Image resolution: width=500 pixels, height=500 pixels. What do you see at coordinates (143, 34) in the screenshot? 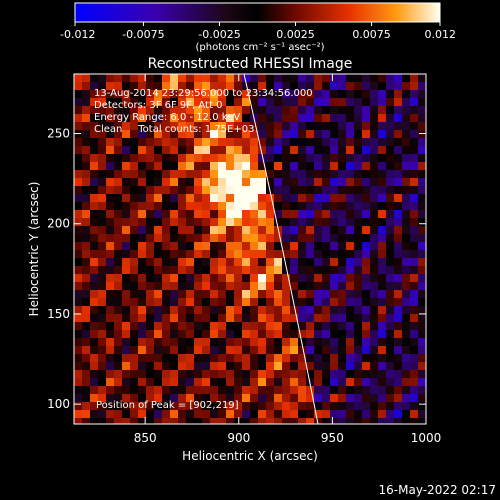
I see `colorbar-tick-label: -0.0075` at bounding box center [143, 34].